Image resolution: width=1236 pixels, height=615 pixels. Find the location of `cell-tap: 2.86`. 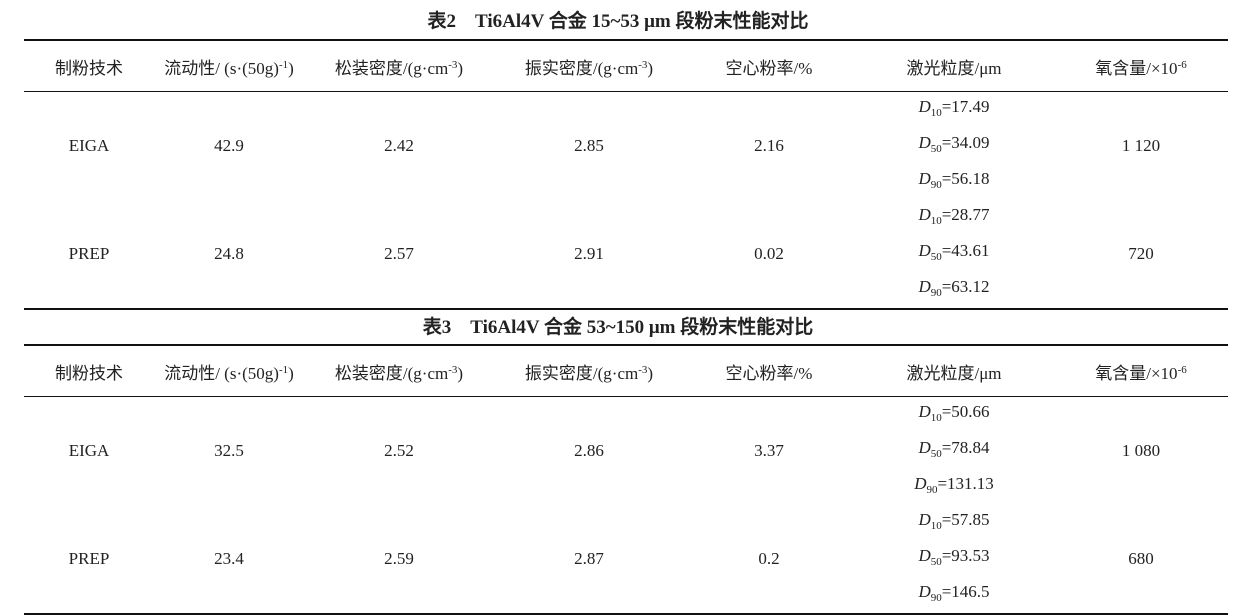

cell-tap: 2.86 is located at coordinates (589, 450).